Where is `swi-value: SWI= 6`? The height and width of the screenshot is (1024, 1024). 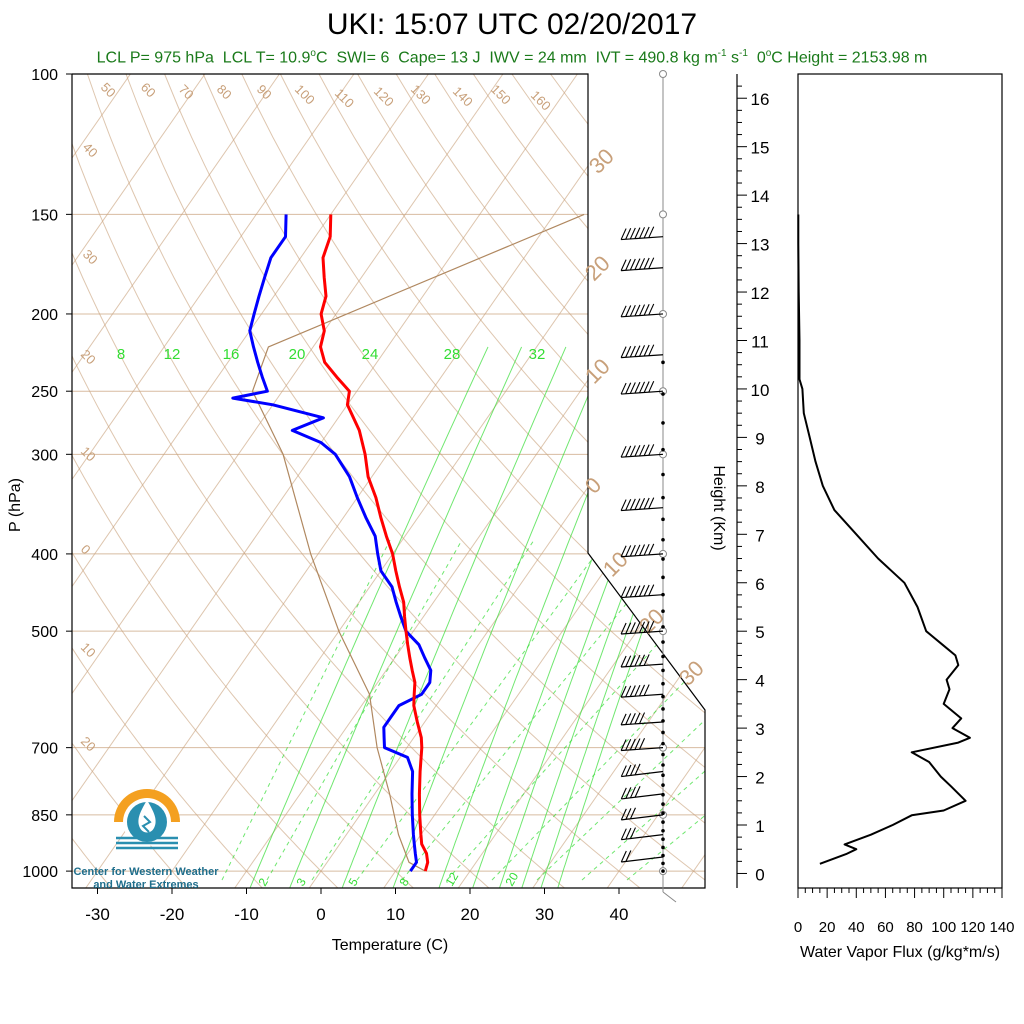 swi-value: SWI= 6 is located at coordinates (363, 58).